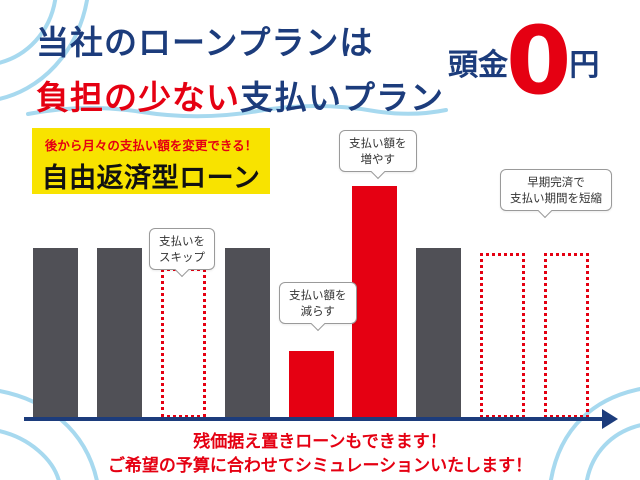 The height and width of the screenshot is (480, 640). What do you see at coordinates (556, 198) in the screenshot?
I see `callout-text: 支払い期間を短縮` at bounding box center [556, 198].